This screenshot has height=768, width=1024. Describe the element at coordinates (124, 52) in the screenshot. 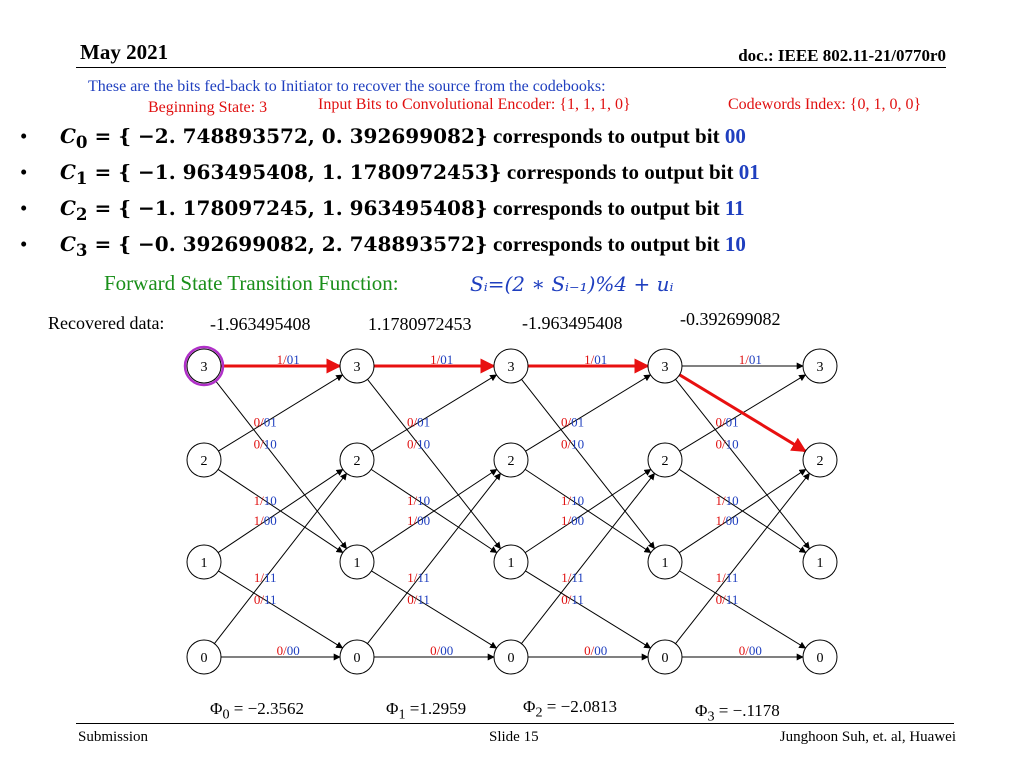

I see `header-date: May 2021` at that location.